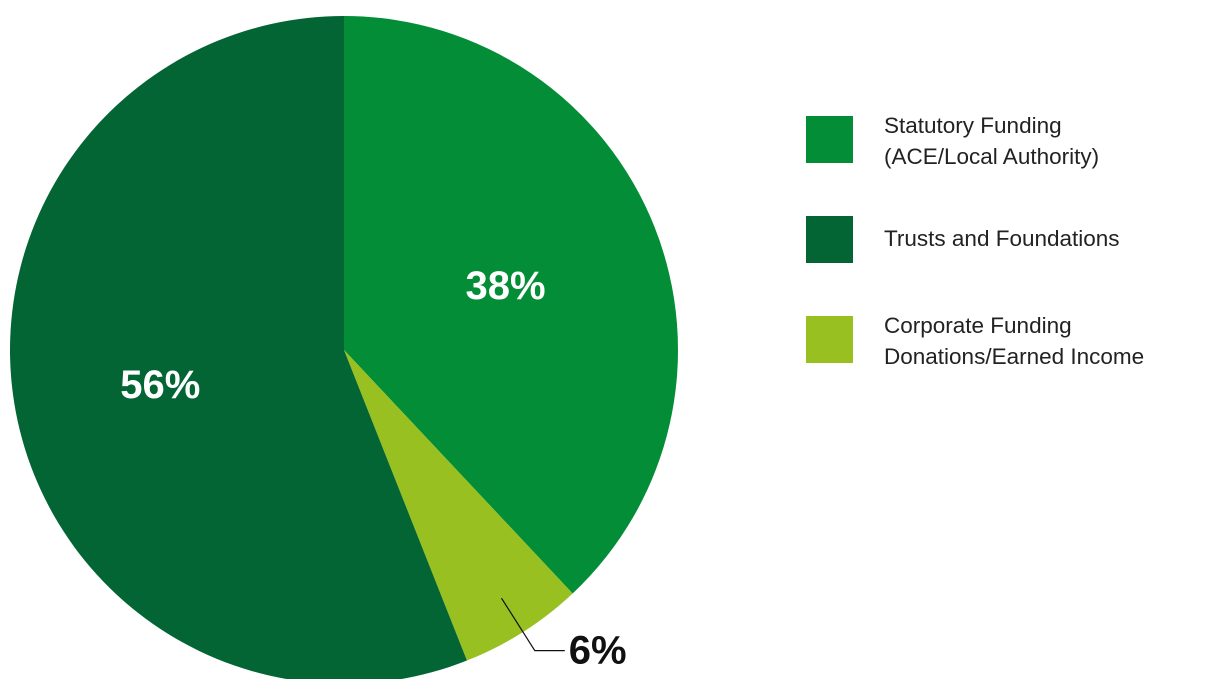 Image resolution: width=1224 pixels, height=679 pixels. Describe the element at coordinates (973, 125) in the screenshot. I see `legend-label-line: Statutory Funding` at that location.